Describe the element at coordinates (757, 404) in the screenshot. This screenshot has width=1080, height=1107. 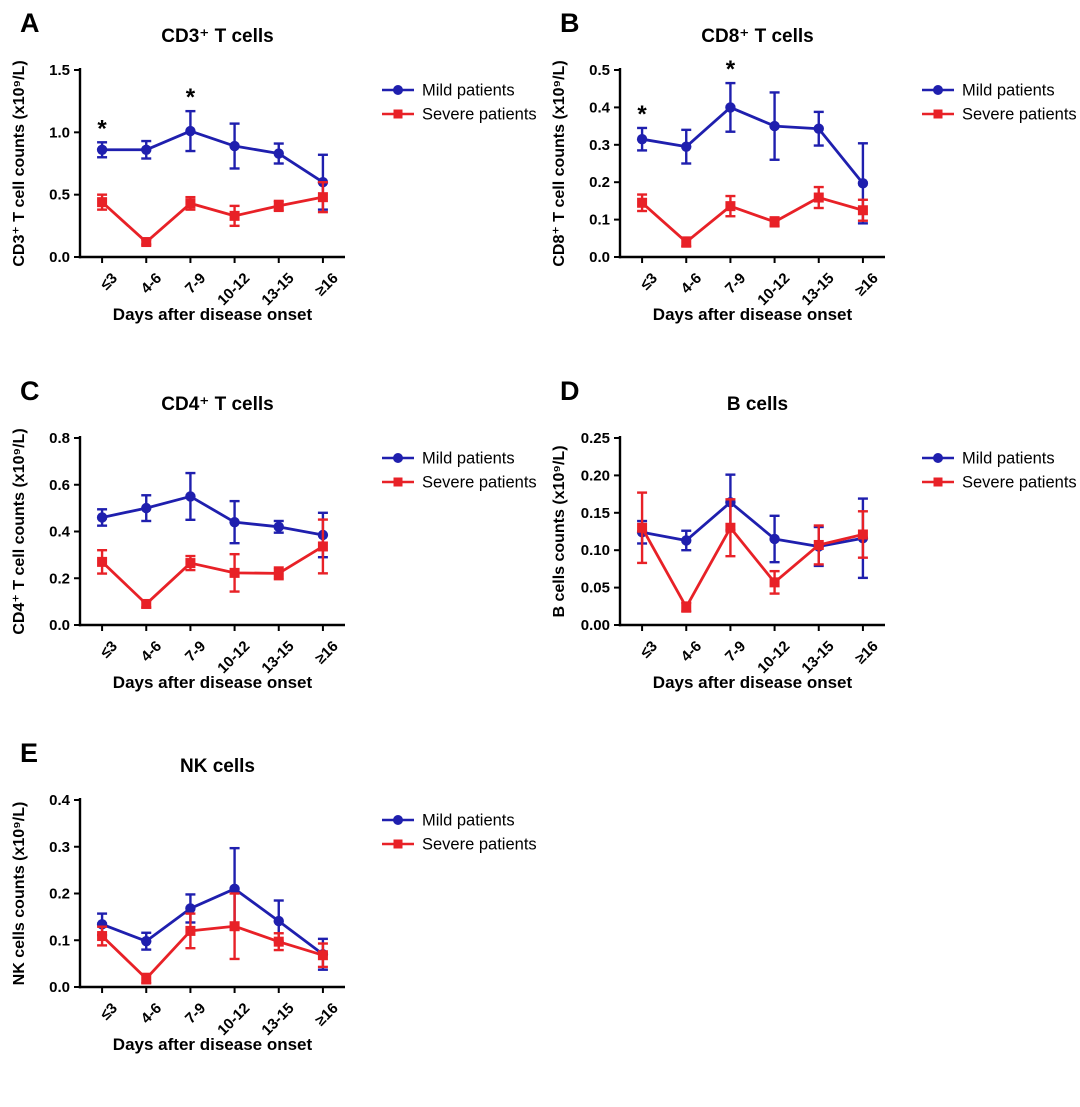
I see `chart-title: B cells` at that location.